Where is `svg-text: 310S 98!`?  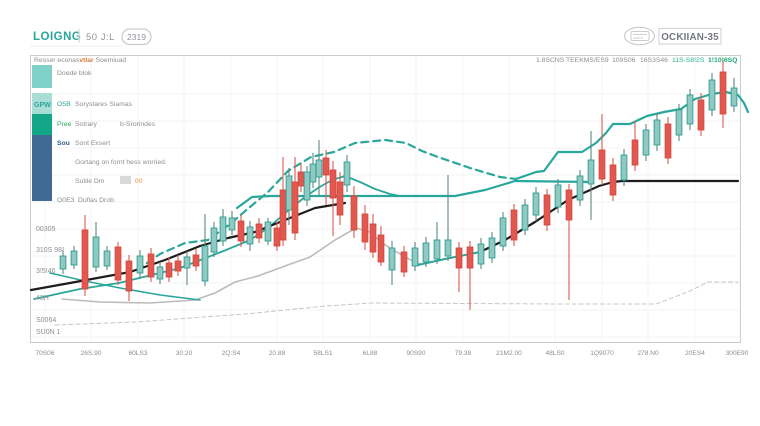
svg-text: 310S 98! is located at coordinates (50, 250).